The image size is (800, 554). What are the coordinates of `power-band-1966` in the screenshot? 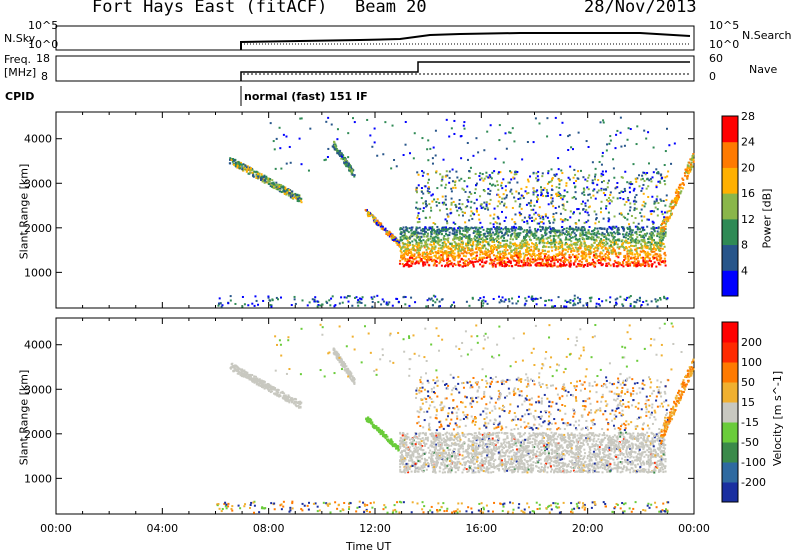 It's located at (564, 254).